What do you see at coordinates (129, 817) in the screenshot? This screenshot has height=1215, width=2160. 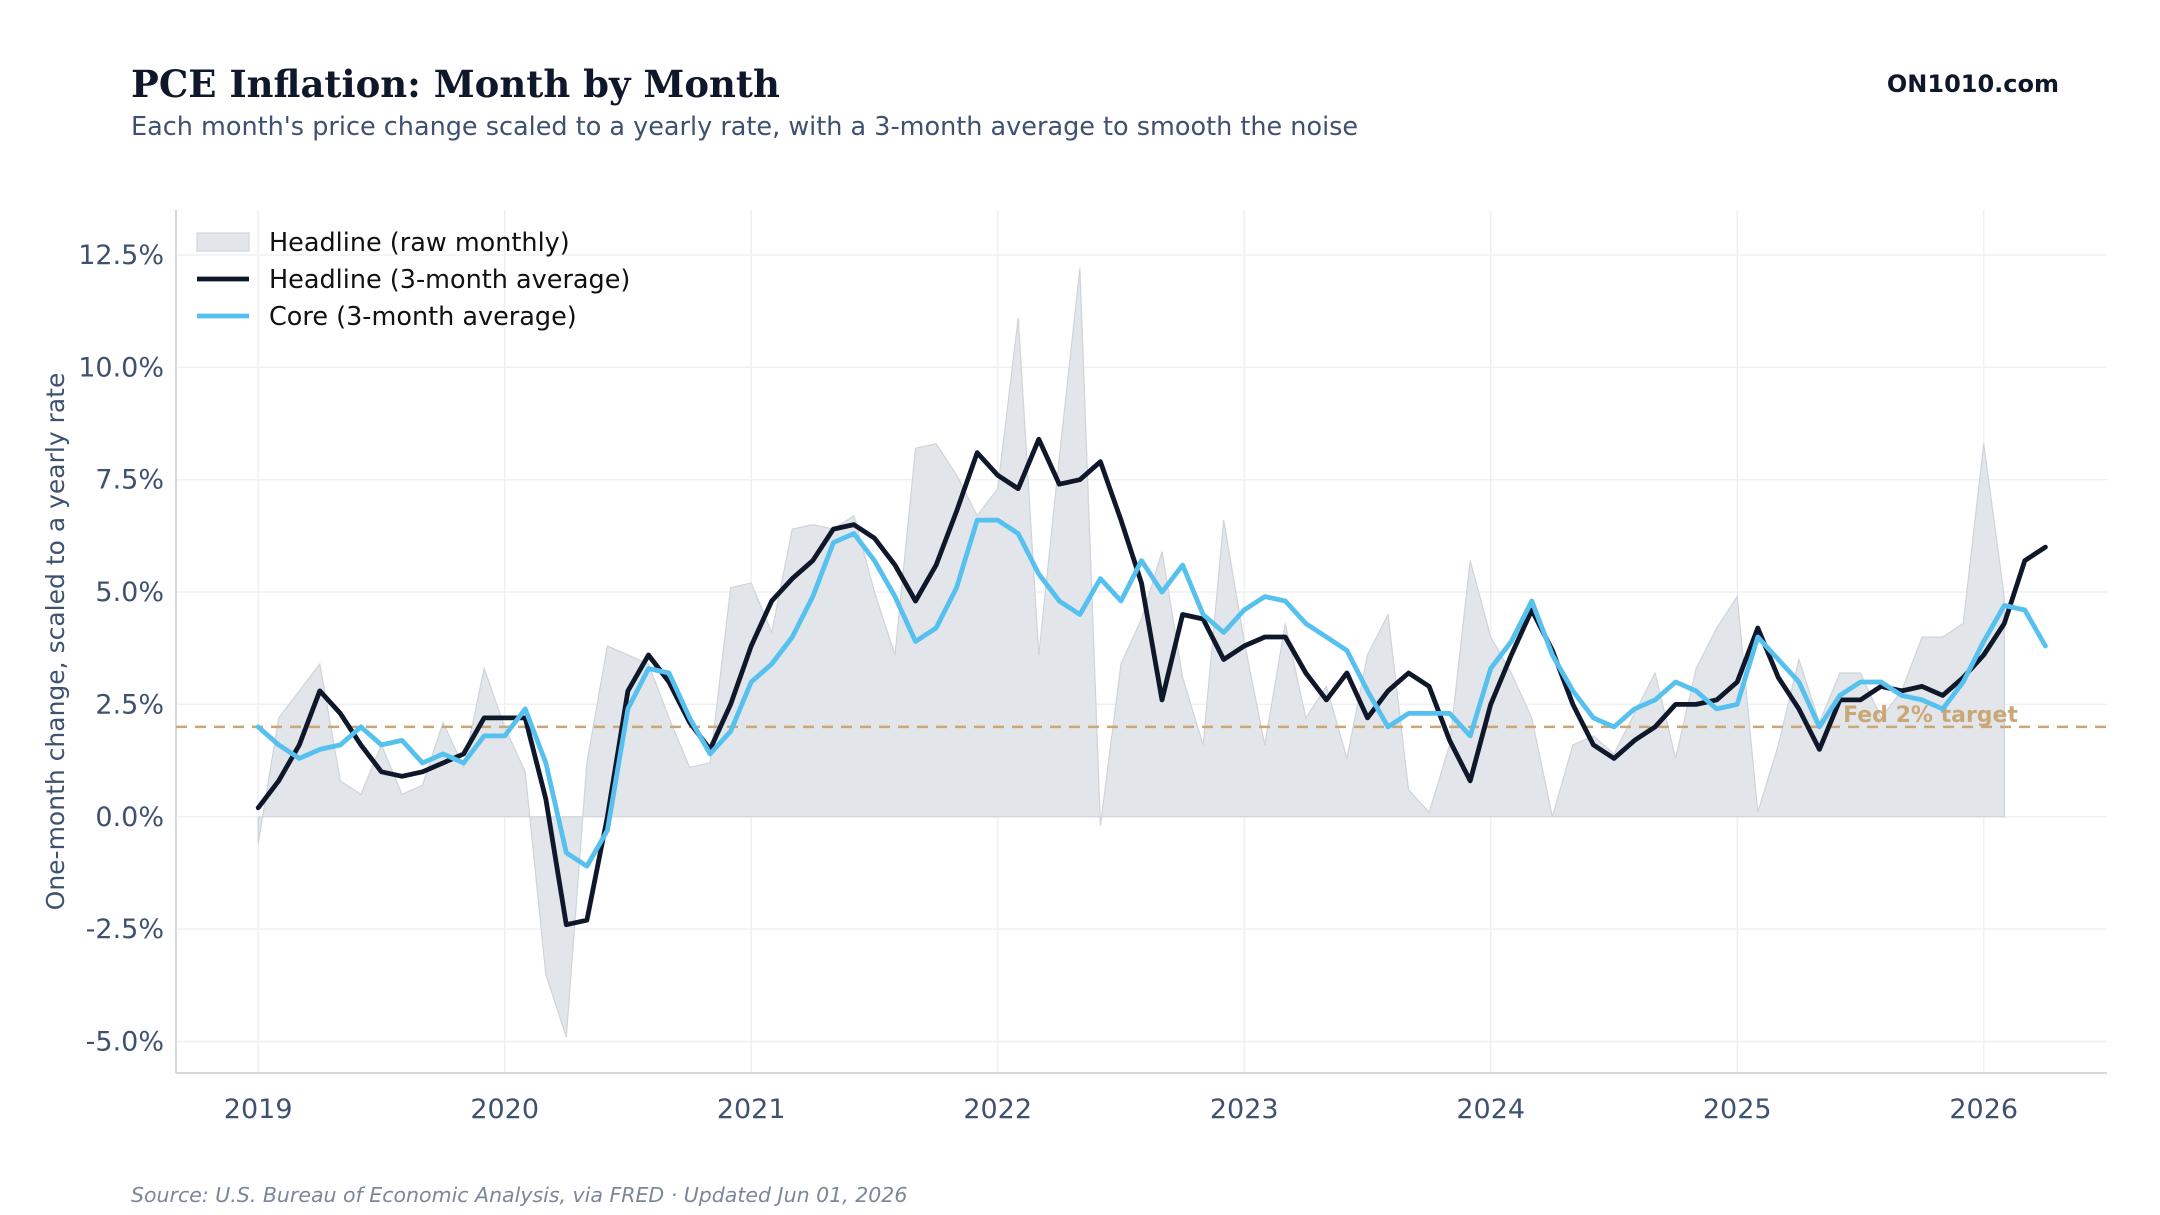 I see `y-tick-label: 0.0%` at bounding box center [129, 817].